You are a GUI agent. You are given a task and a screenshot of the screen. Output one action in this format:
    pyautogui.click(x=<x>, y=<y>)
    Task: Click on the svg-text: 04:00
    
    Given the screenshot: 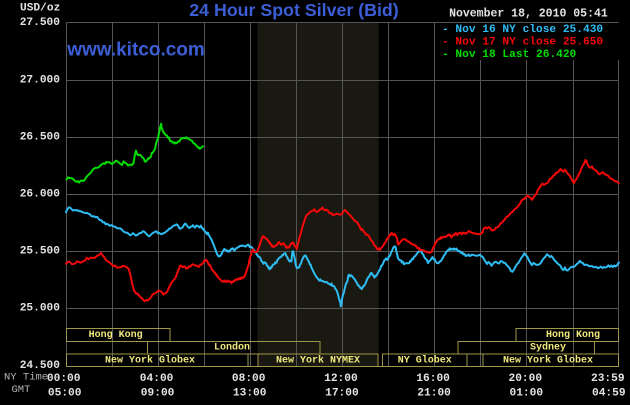 What is the action you would take?
    pyautogui.click(x=157, y=379)
    